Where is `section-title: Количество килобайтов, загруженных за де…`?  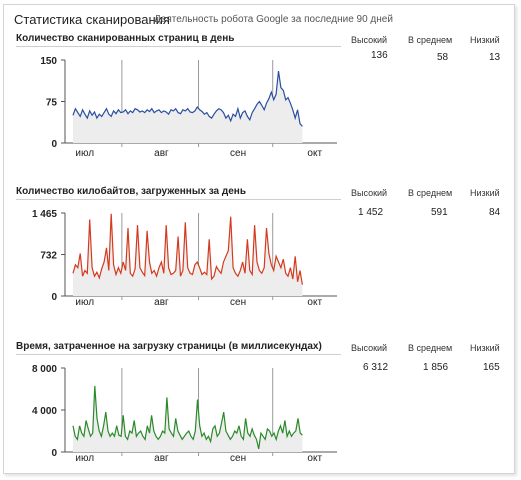 section-title: Количество килобайтов, загруженных за де… is located at coordinates (131, 191).